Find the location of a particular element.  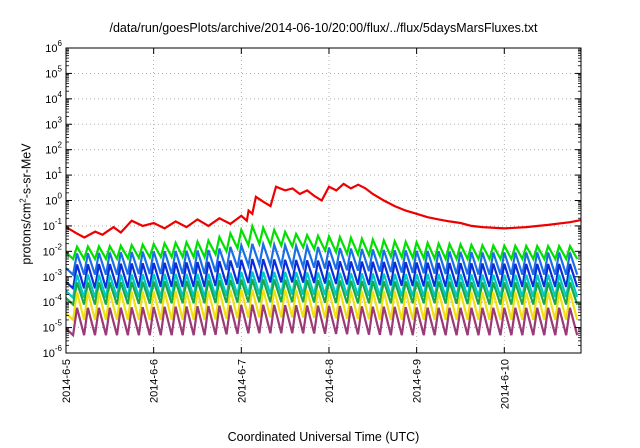

y-tick-label: 10⁰ is located at coordinates (53, 200).